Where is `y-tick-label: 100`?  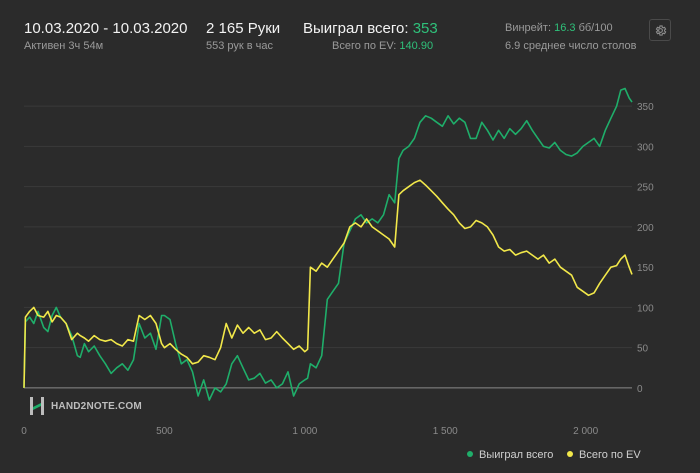 y-tick-label: 100 is located at coordinates (645, 308).